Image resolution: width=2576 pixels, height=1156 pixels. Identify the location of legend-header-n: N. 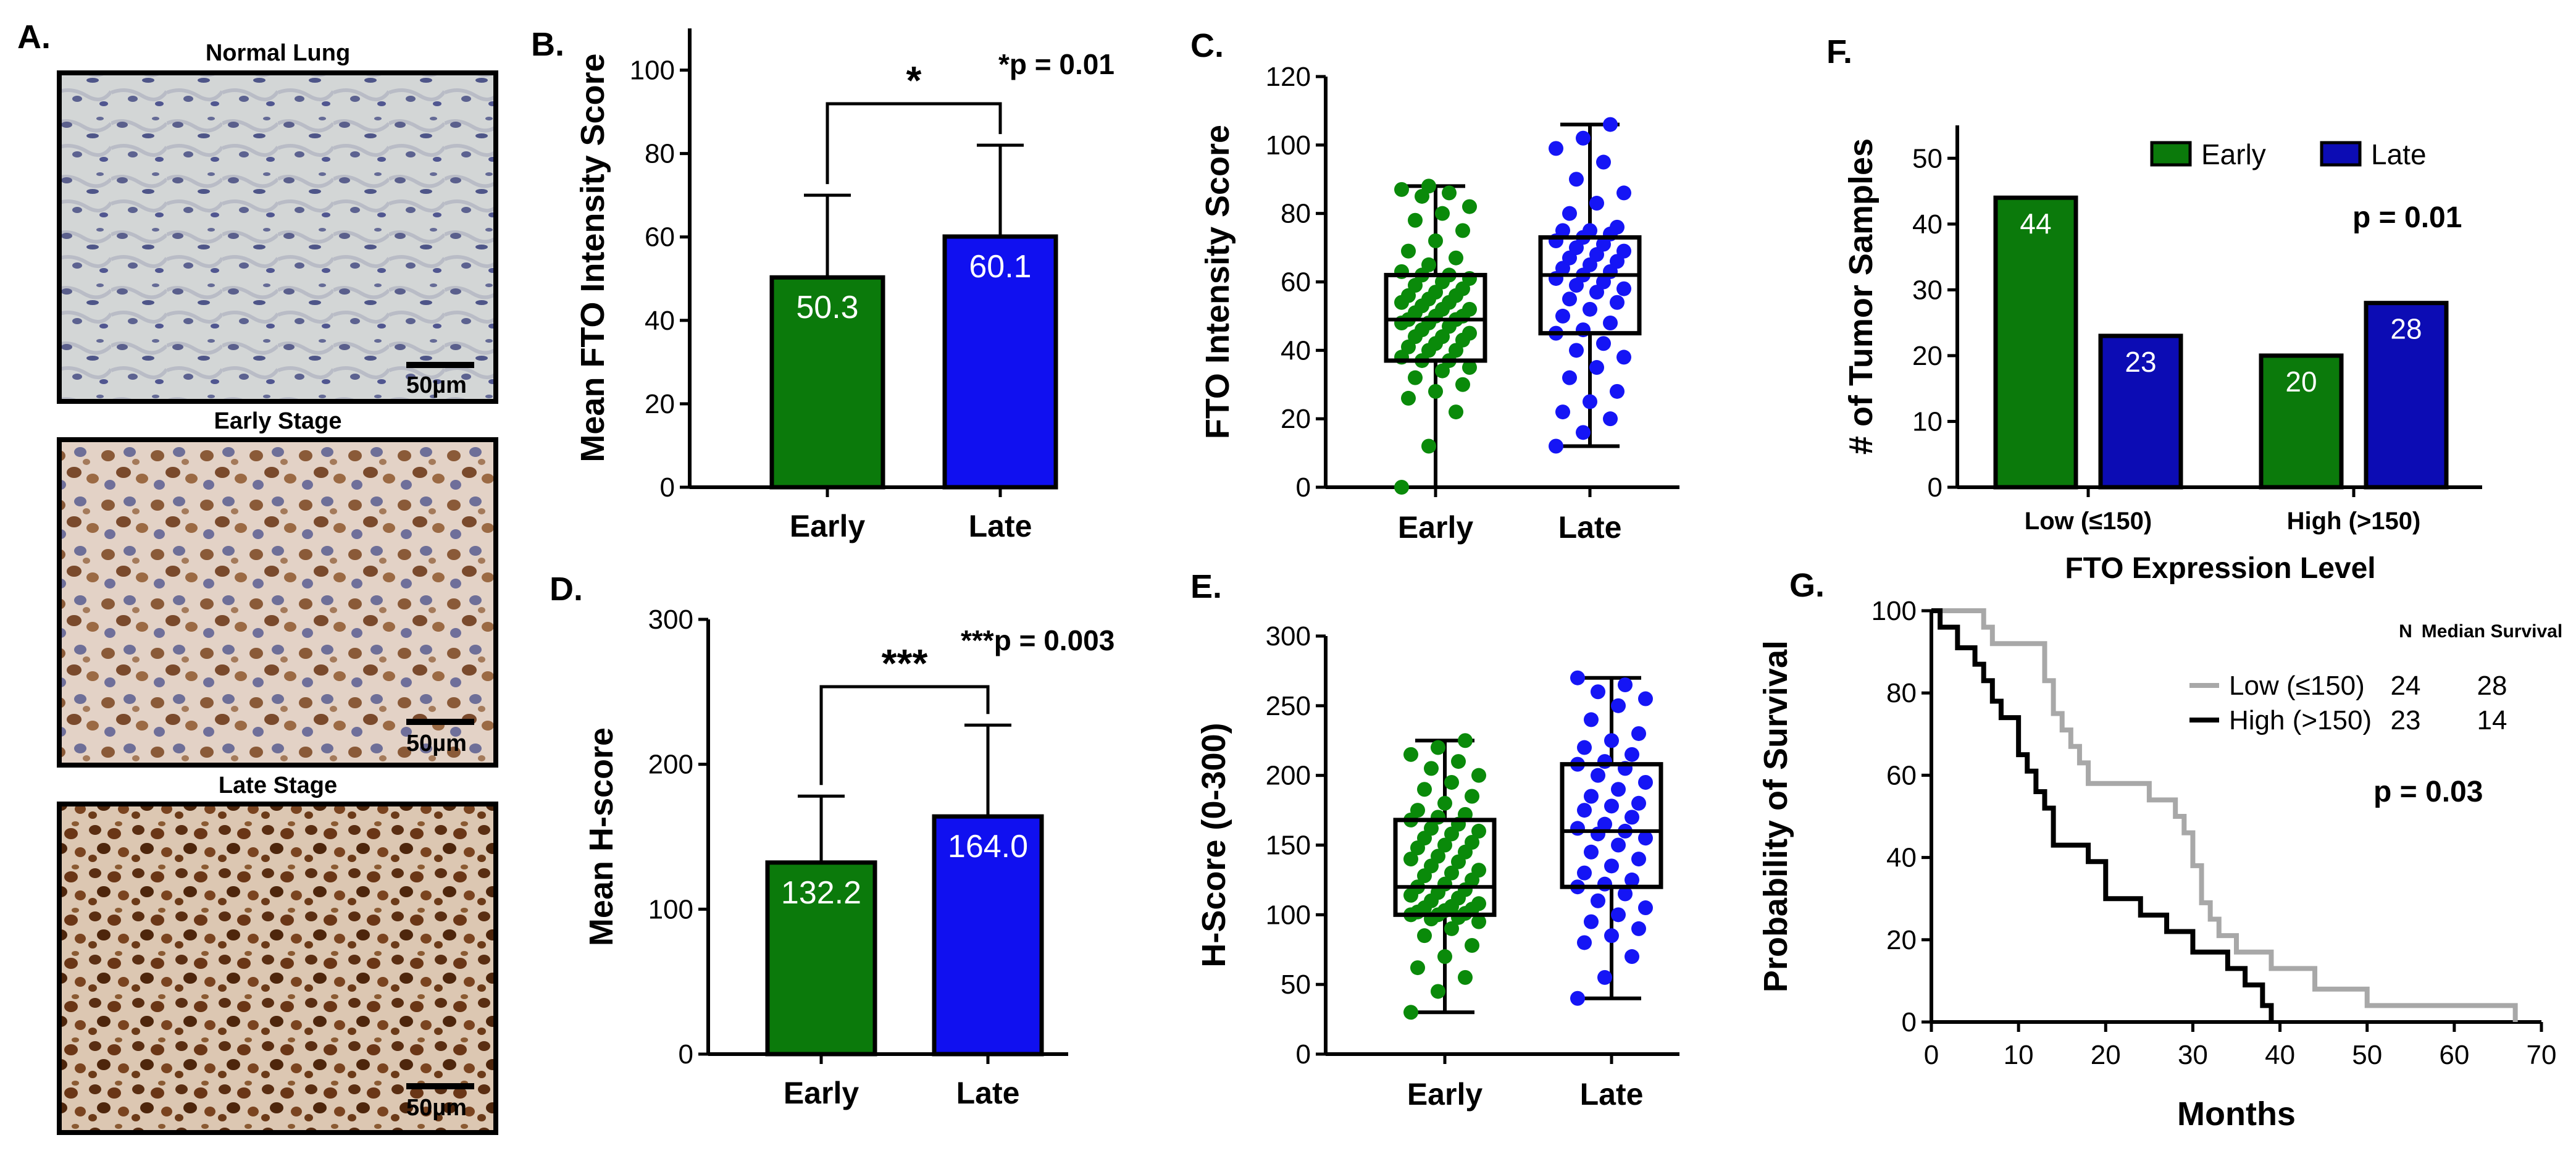
(2405, 631).